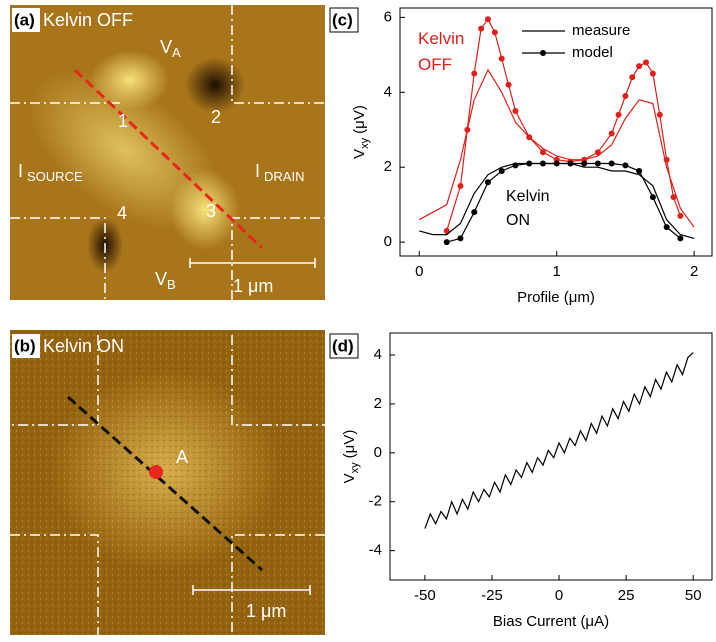 The width and height of the screenshot is (716, 642). I want to click on panel-label: (a), so click(24, 19).